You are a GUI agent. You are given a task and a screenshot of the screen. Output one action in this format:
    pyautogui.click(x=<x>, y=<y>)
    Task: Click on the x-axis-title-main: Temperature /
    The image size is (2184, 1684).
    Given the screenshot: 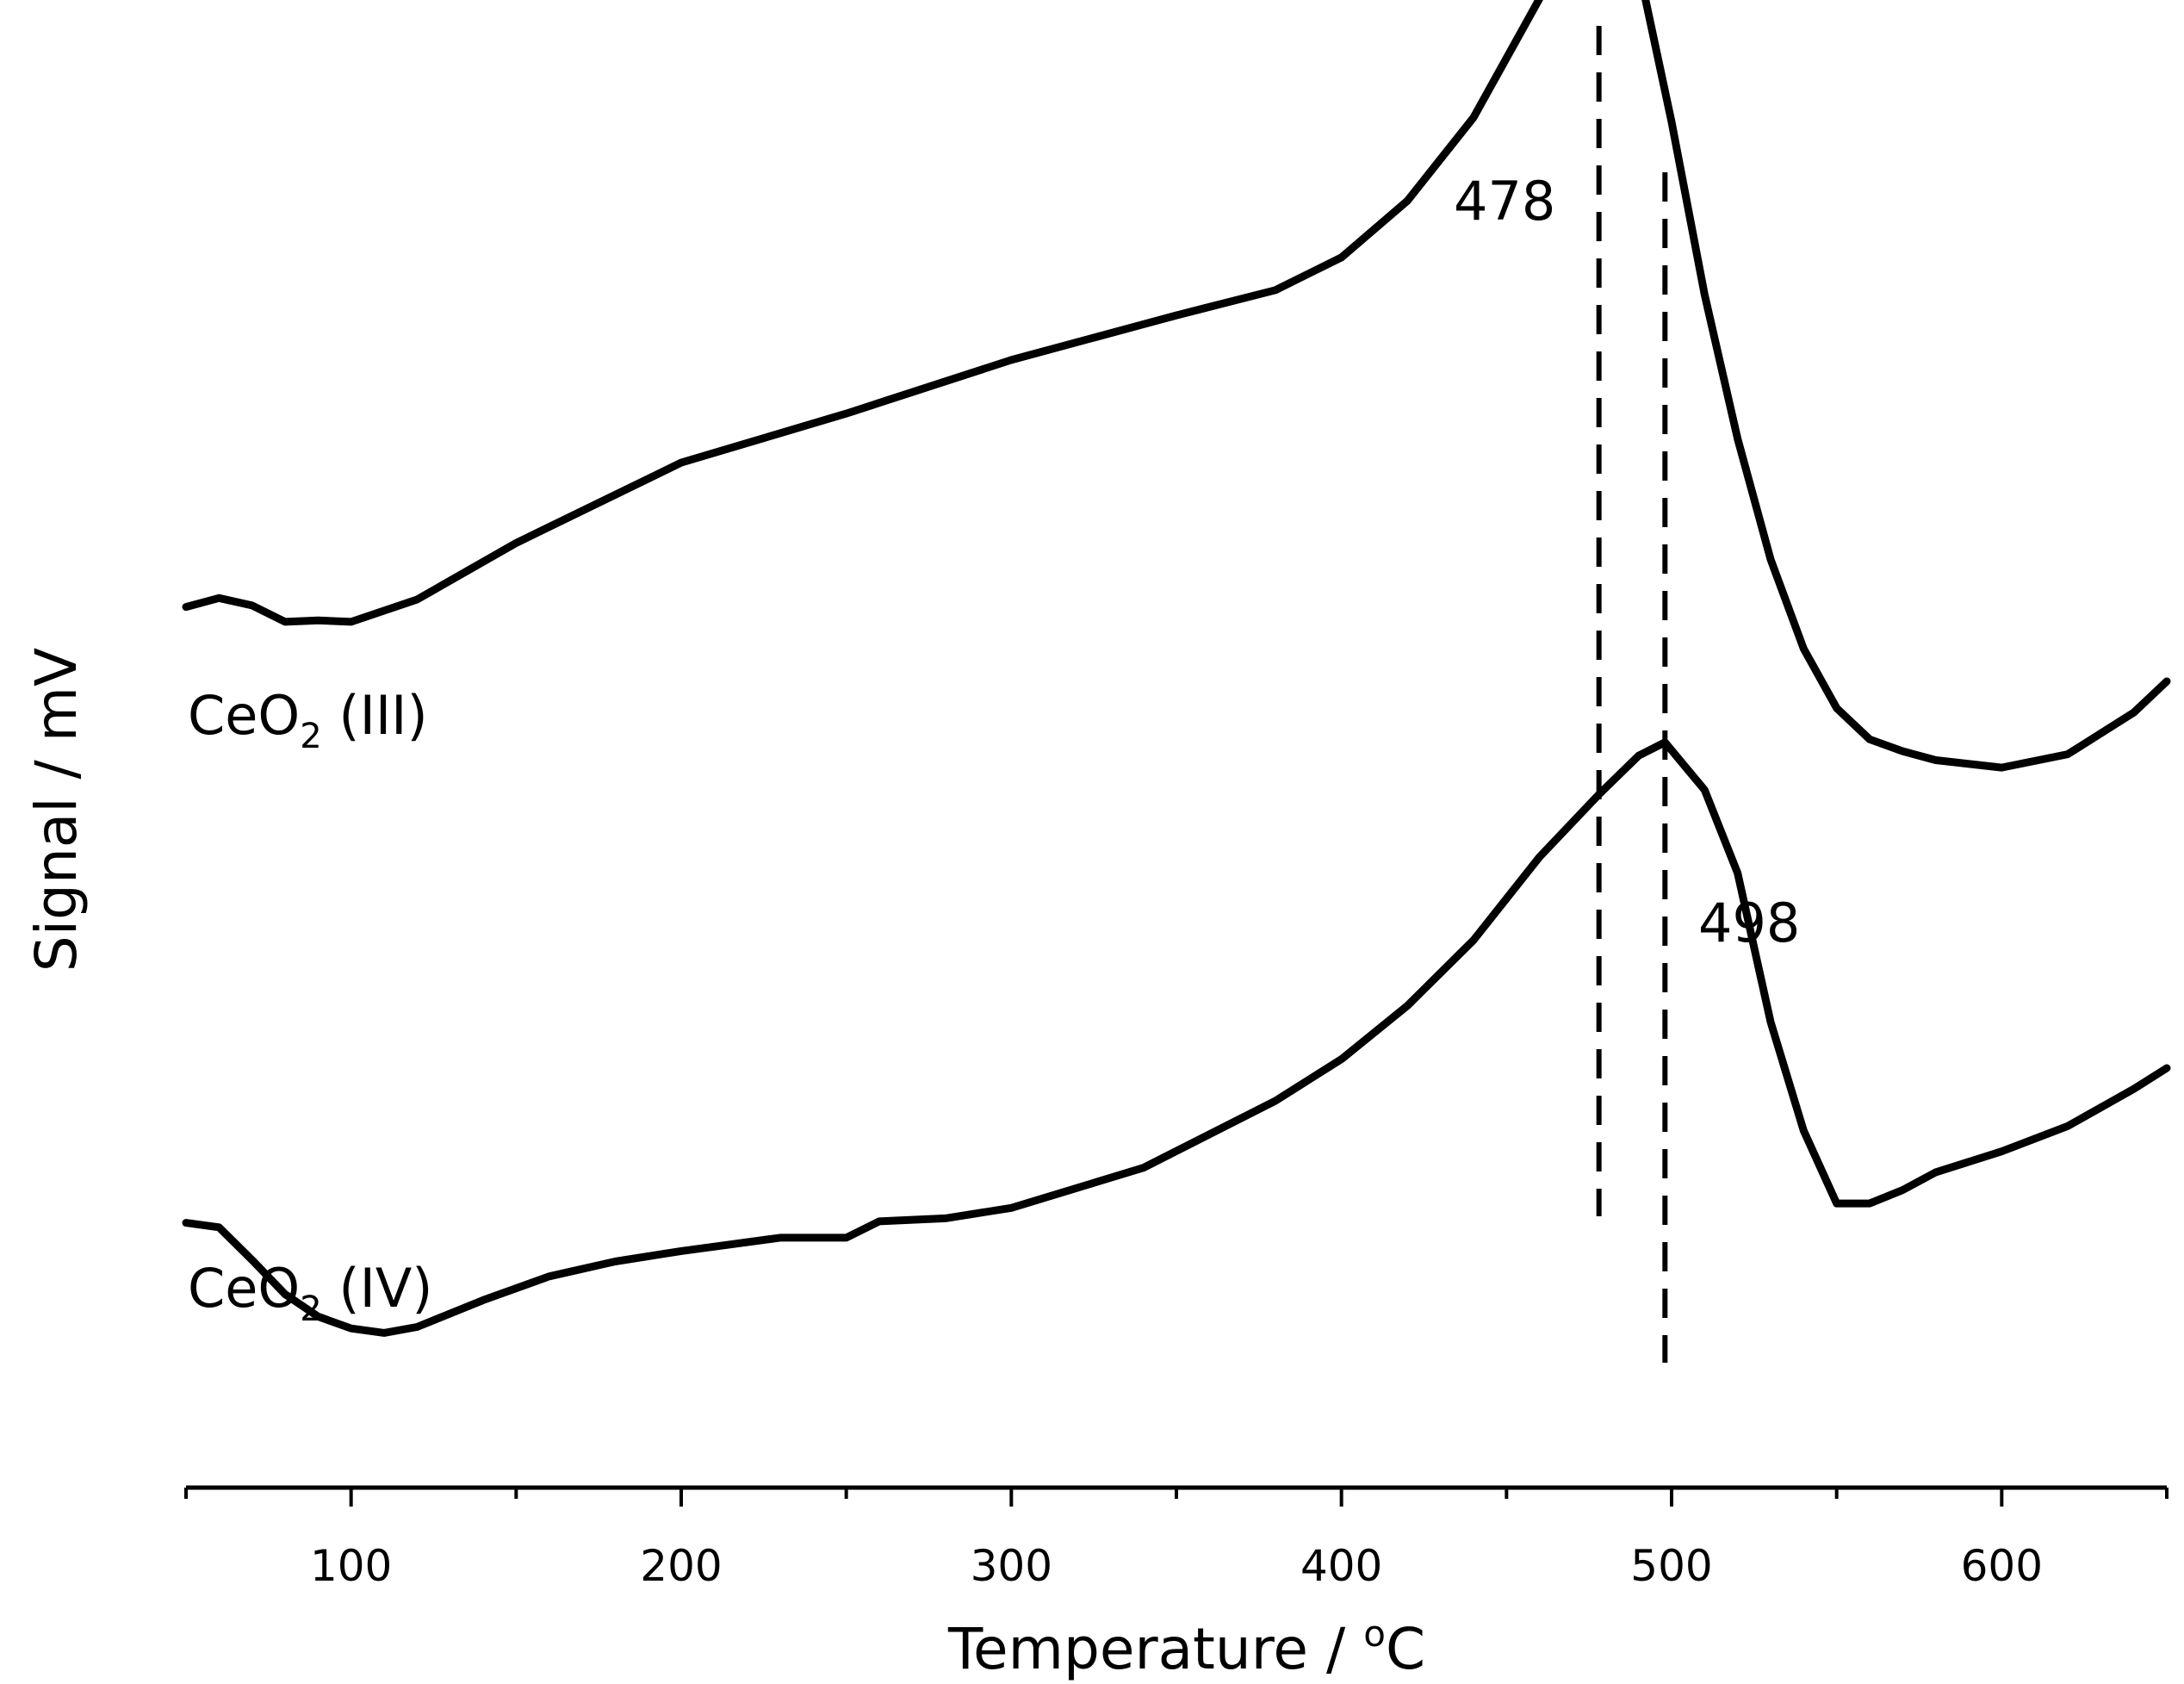 What is the action you would take?
    pyautogui.click(x=1155, y=1649)
    